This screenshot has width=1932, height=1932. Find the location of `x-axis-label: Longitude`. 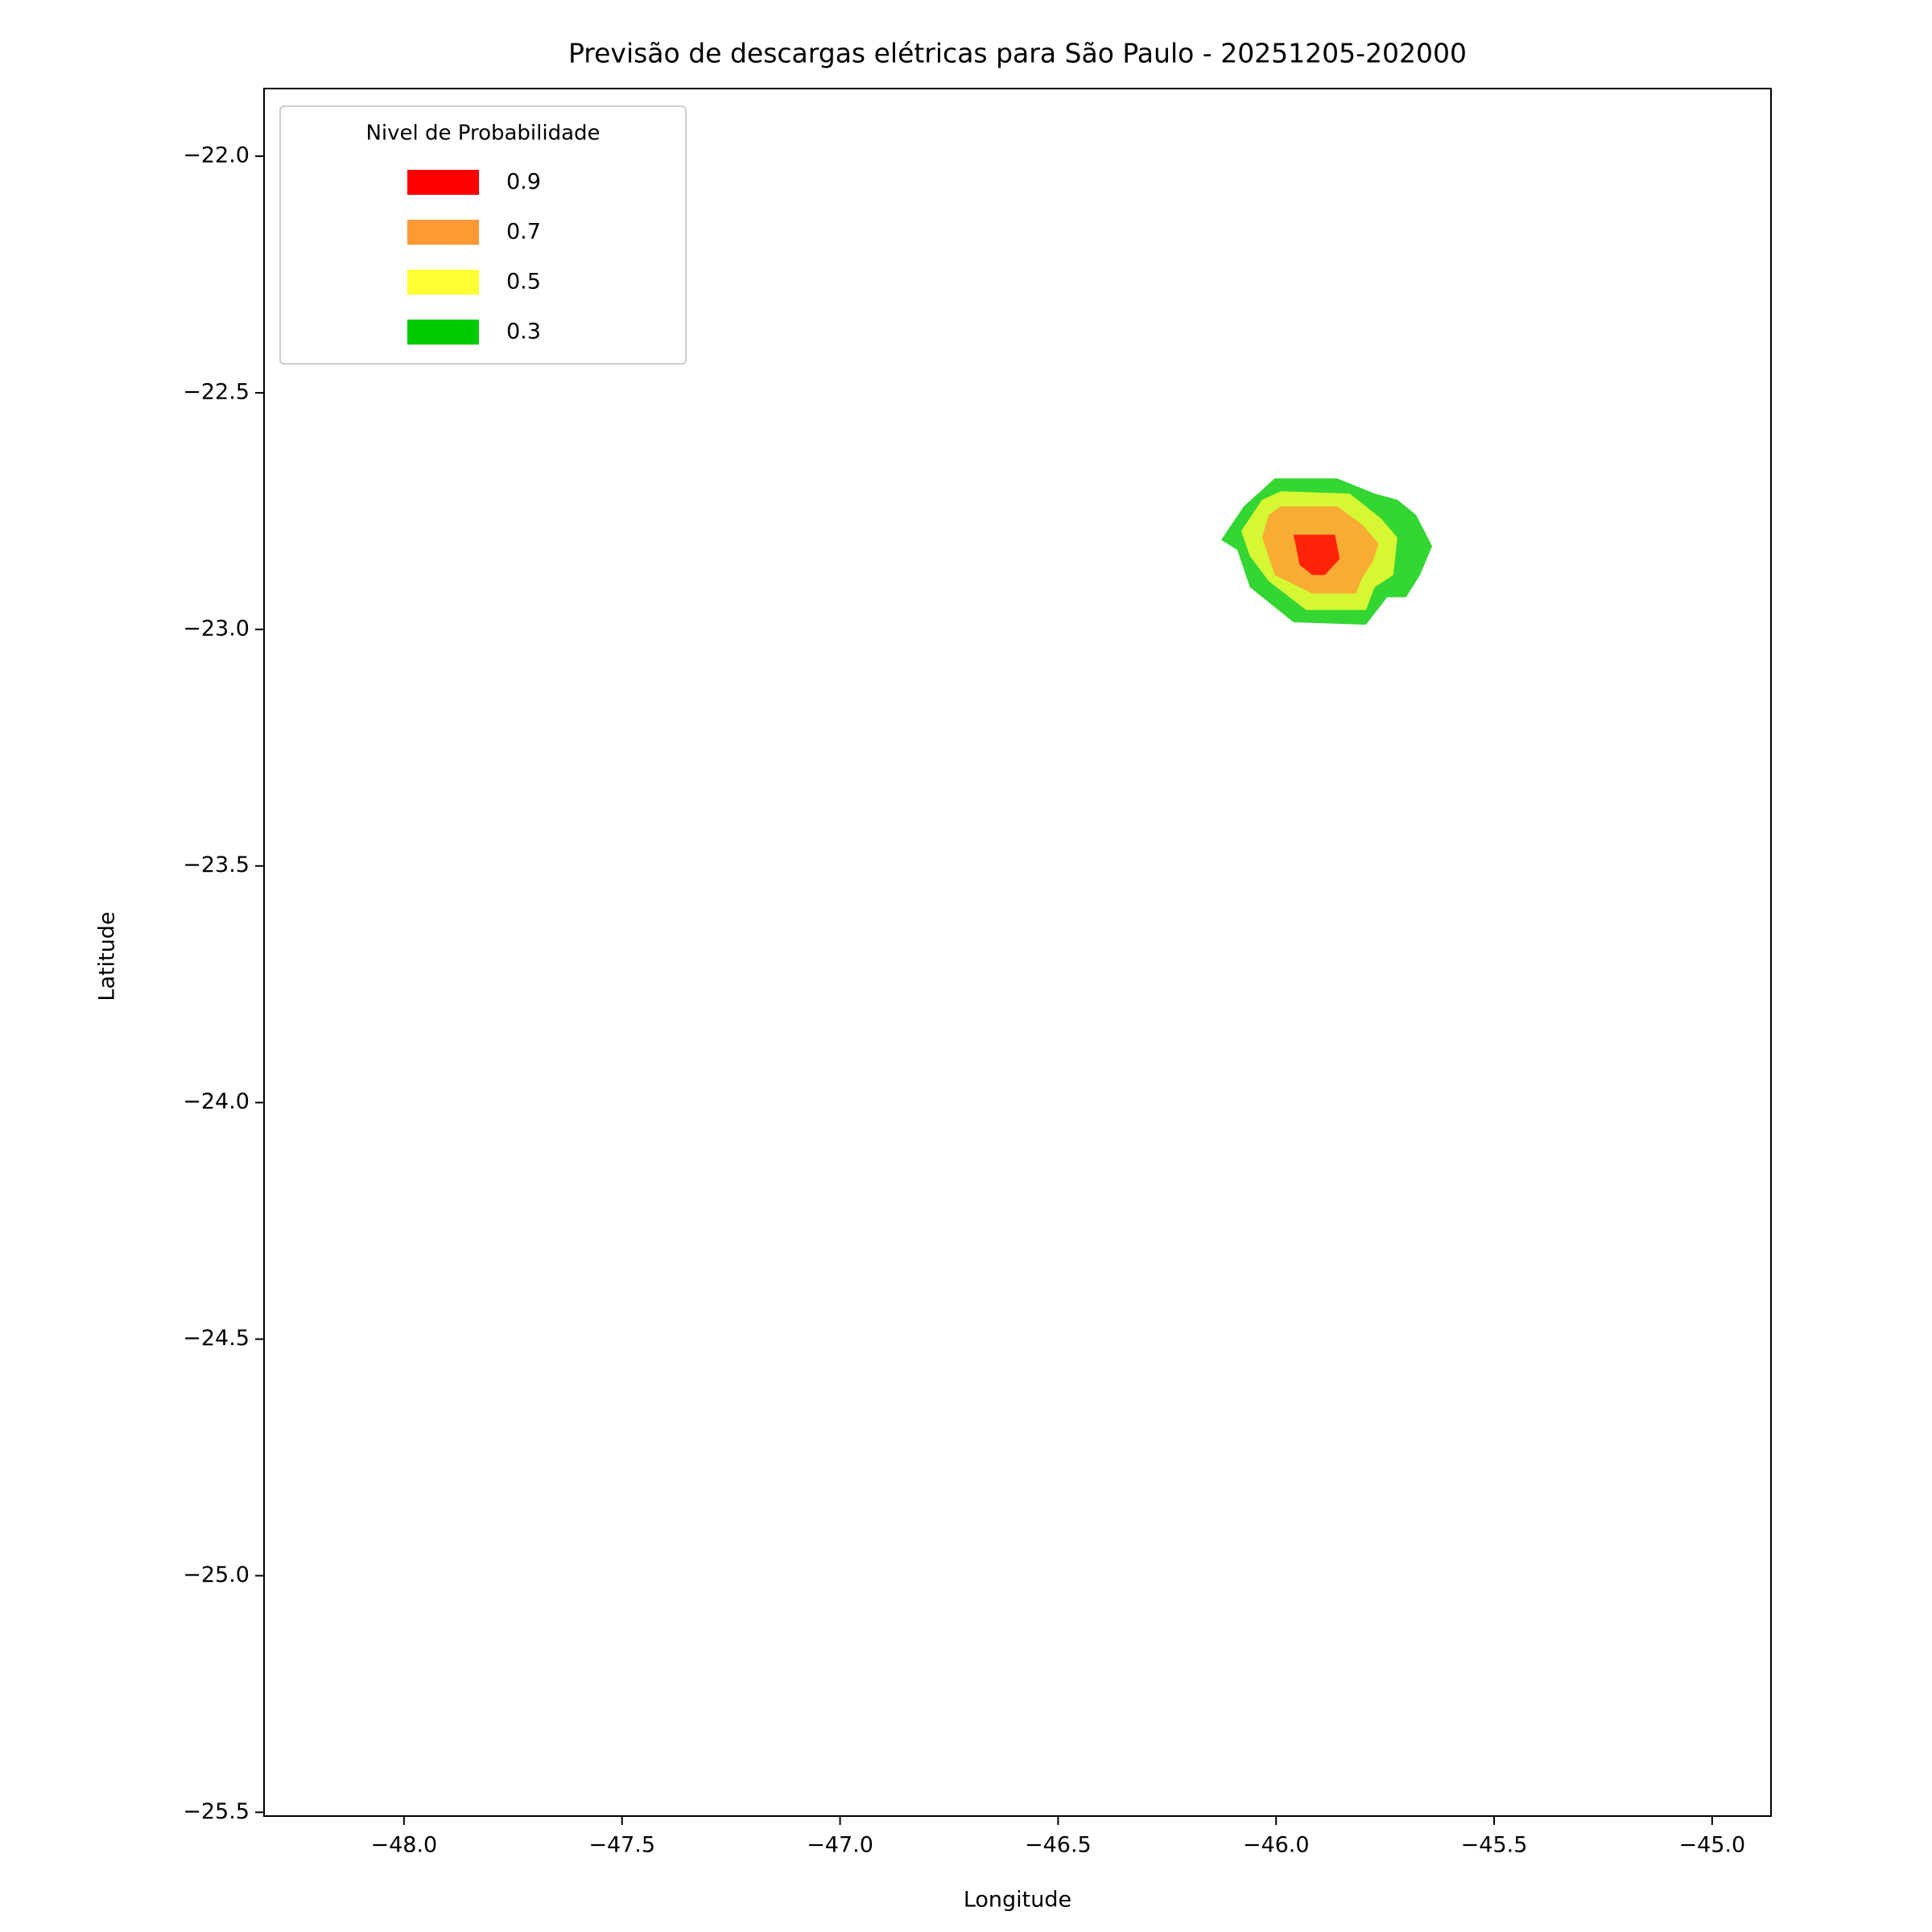

x-axis-label: Longitude is located at coordinates (1017, 1900).